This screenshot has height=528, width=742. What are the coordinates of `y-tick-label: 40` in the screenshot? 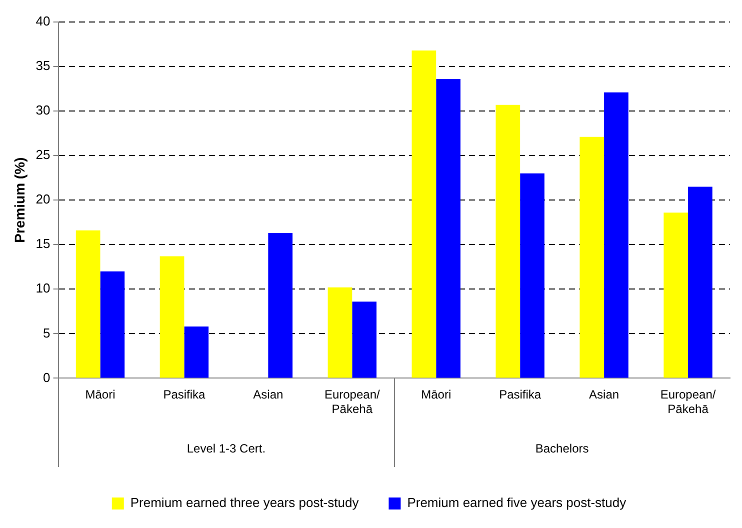 It's located at (43, 21).